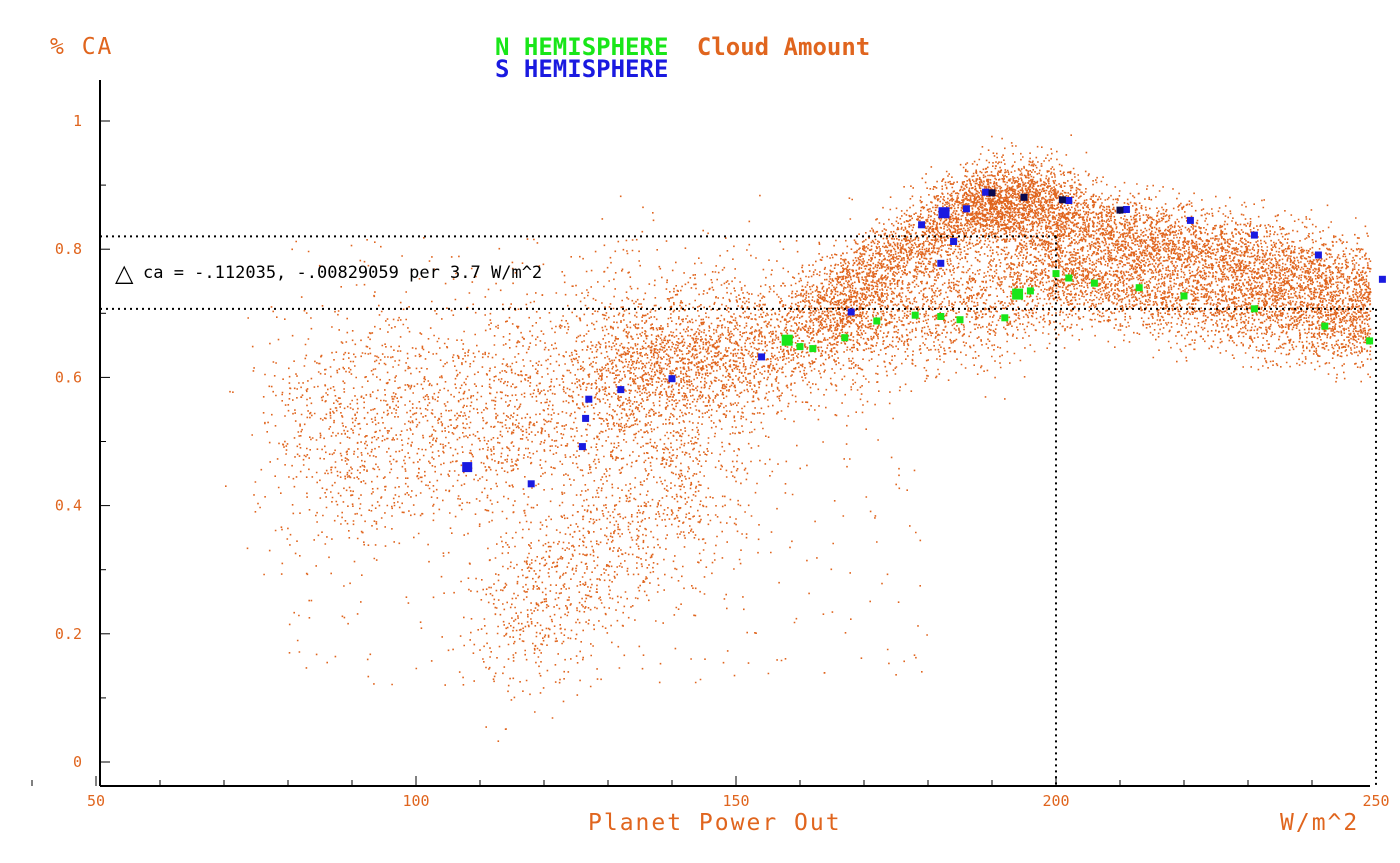 The image size is (1400, 863). What do you see at coordinates (735, 801) in the screenshot?
I see `x-tick-label: 150` at bounding box center [735, 801].